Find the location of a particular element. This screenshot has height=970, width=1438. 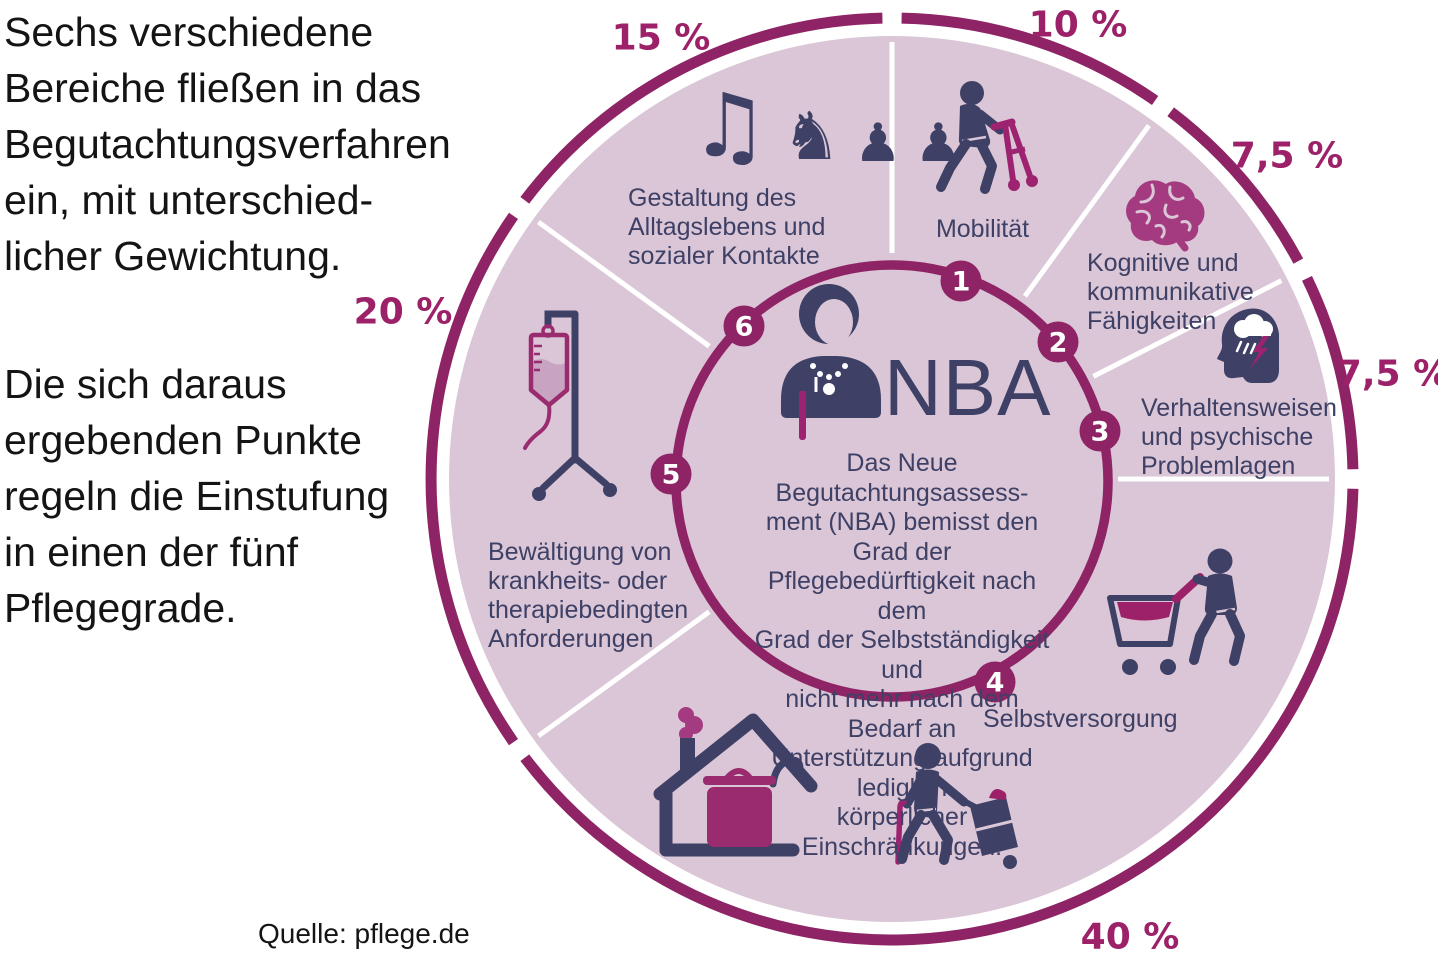

bubble-6-number: 6 is located at coordinates (744, 327).